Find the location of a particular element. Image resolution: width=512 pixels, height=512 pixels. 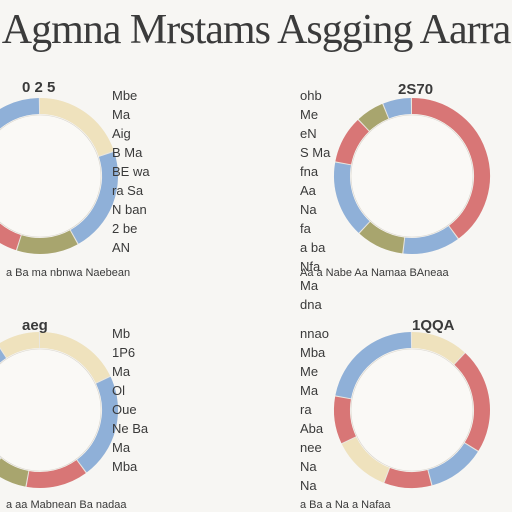

legend-label: a ba is located at coordinates (313, 247).